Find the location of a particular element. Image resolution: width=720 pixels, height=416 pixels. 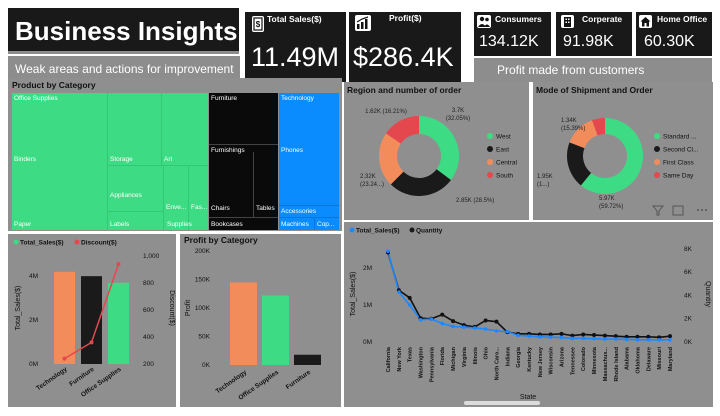

treemap-cell-phones: Phones is located at coordinates (309, 176).